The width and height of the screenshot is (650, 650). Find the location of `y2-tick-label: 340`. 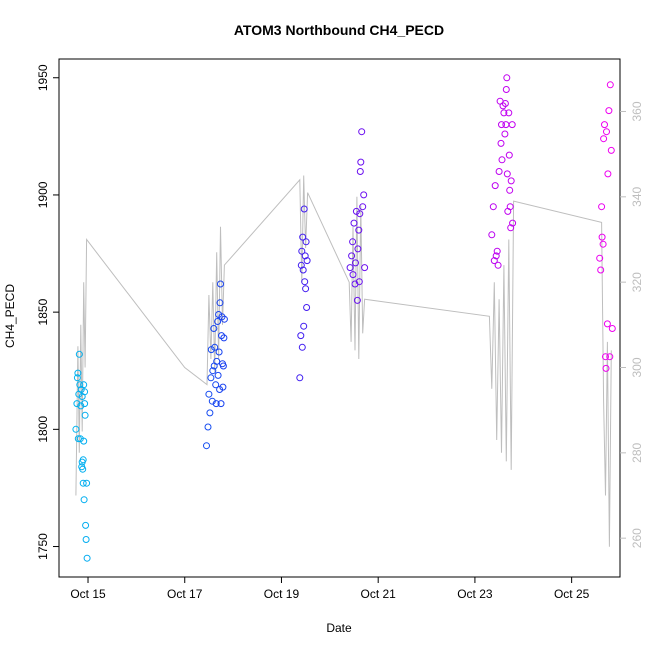

y2-tick-label: 340 is located at coordinates (637, 196).